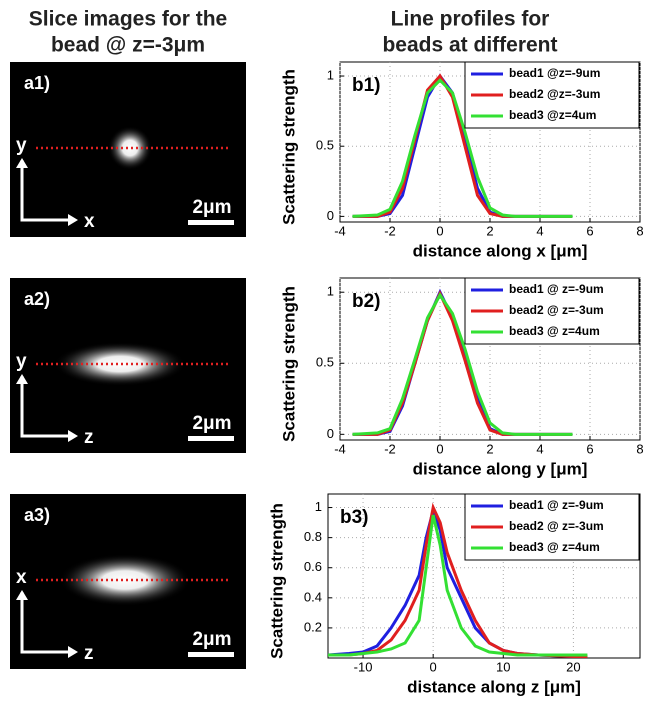 This screenshot has width=646, height=702. Describe the element at coordinates (366, 301) in the screenshot. I see `panel-label: b2)` at that location.